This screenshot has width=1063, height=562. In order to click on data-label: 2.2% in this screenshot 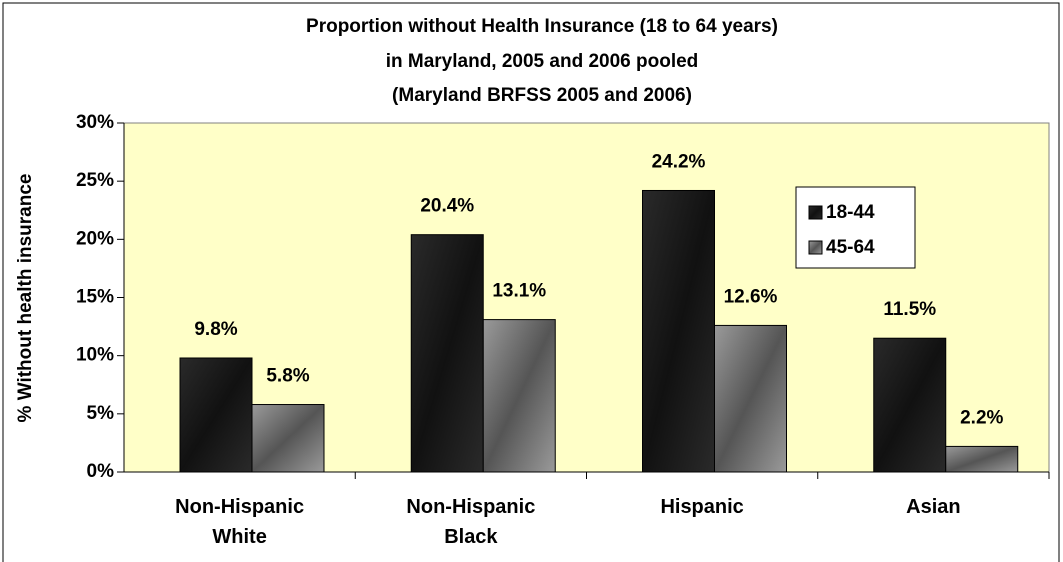, I will do `click(981, 417)`.